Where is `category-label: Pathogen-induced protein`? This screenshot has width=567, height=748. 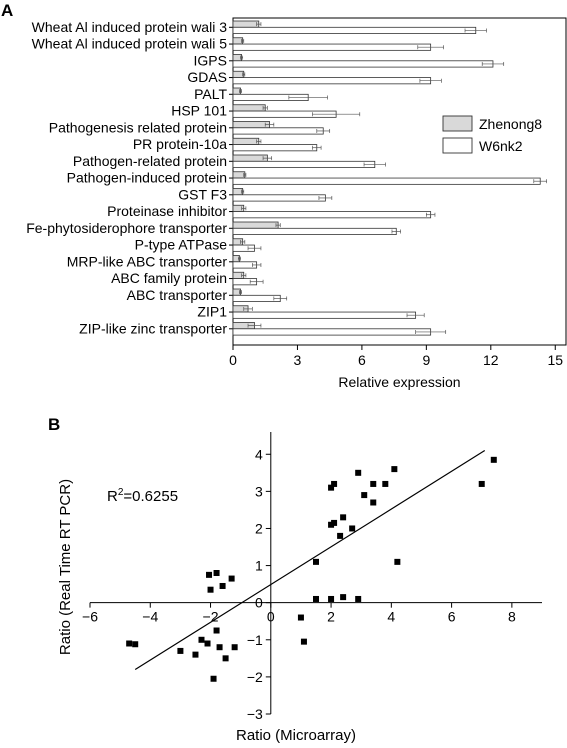
category-label: Pathogen-induced protein is located at coordinates (147, 178).